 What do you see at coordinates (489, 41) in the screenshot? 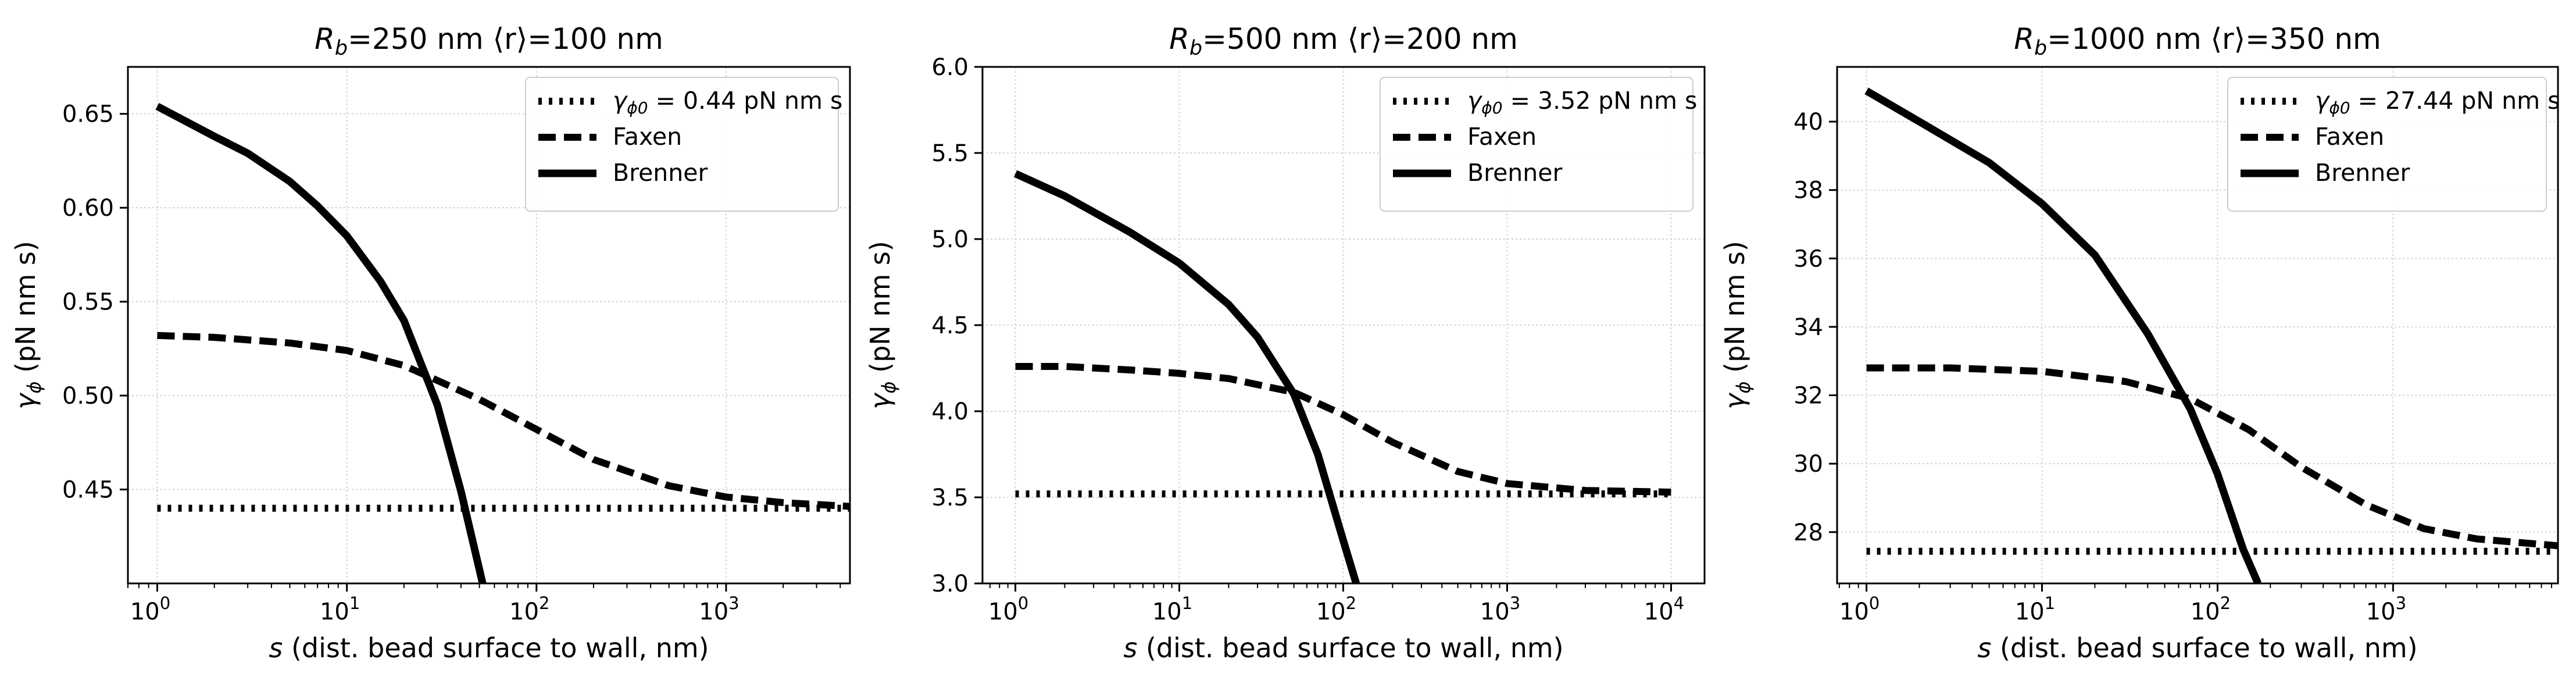
I see `chart-title: Rb=250 nm ⟨r⟩=100 nm` at bounding box center [489, 41].